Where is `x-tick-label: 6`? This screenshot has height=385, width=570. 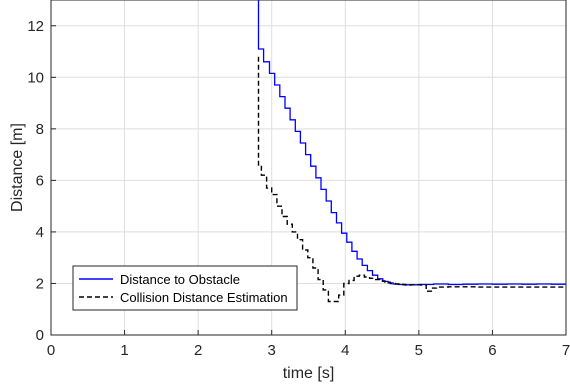 x-tick-label: 6 is located at coordinates (492, 350).